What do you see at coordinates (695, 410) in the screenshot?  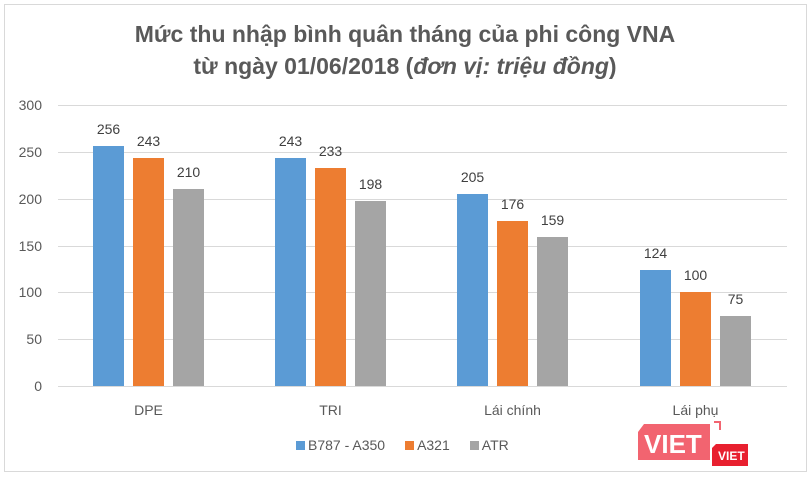 I see `x-category-label: Lái phụ` at bounding box center [695, 410].